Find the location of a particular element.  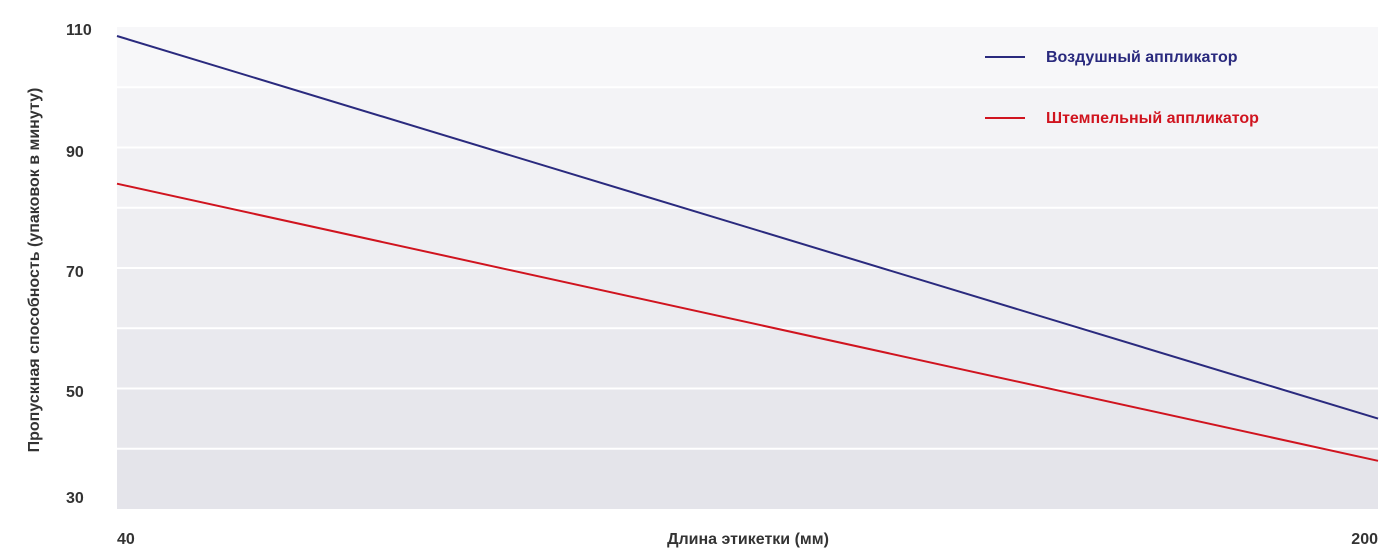

x-axis: 40 200 Длина этикетки (мм) is located at coordinates (747, 539).